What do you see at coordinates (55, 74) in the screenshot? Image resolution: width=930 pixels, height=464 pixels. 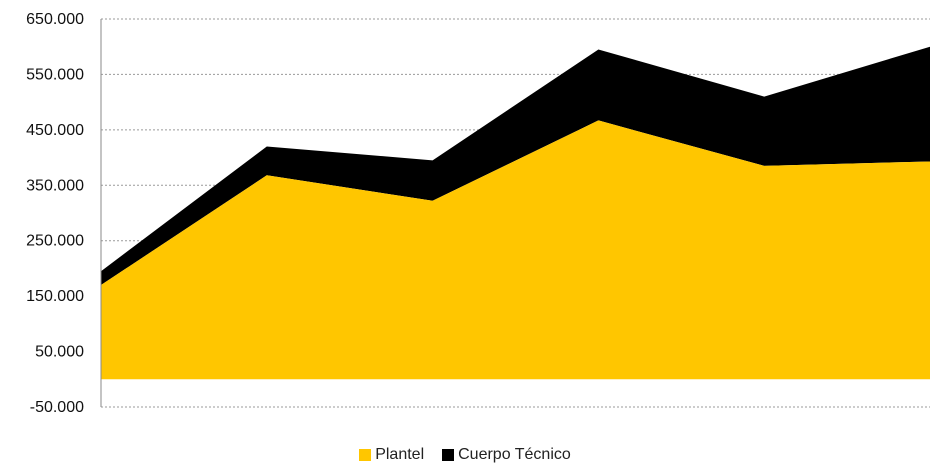 I see `y-tick-label: 550.000` at bounding box center [55, 74].